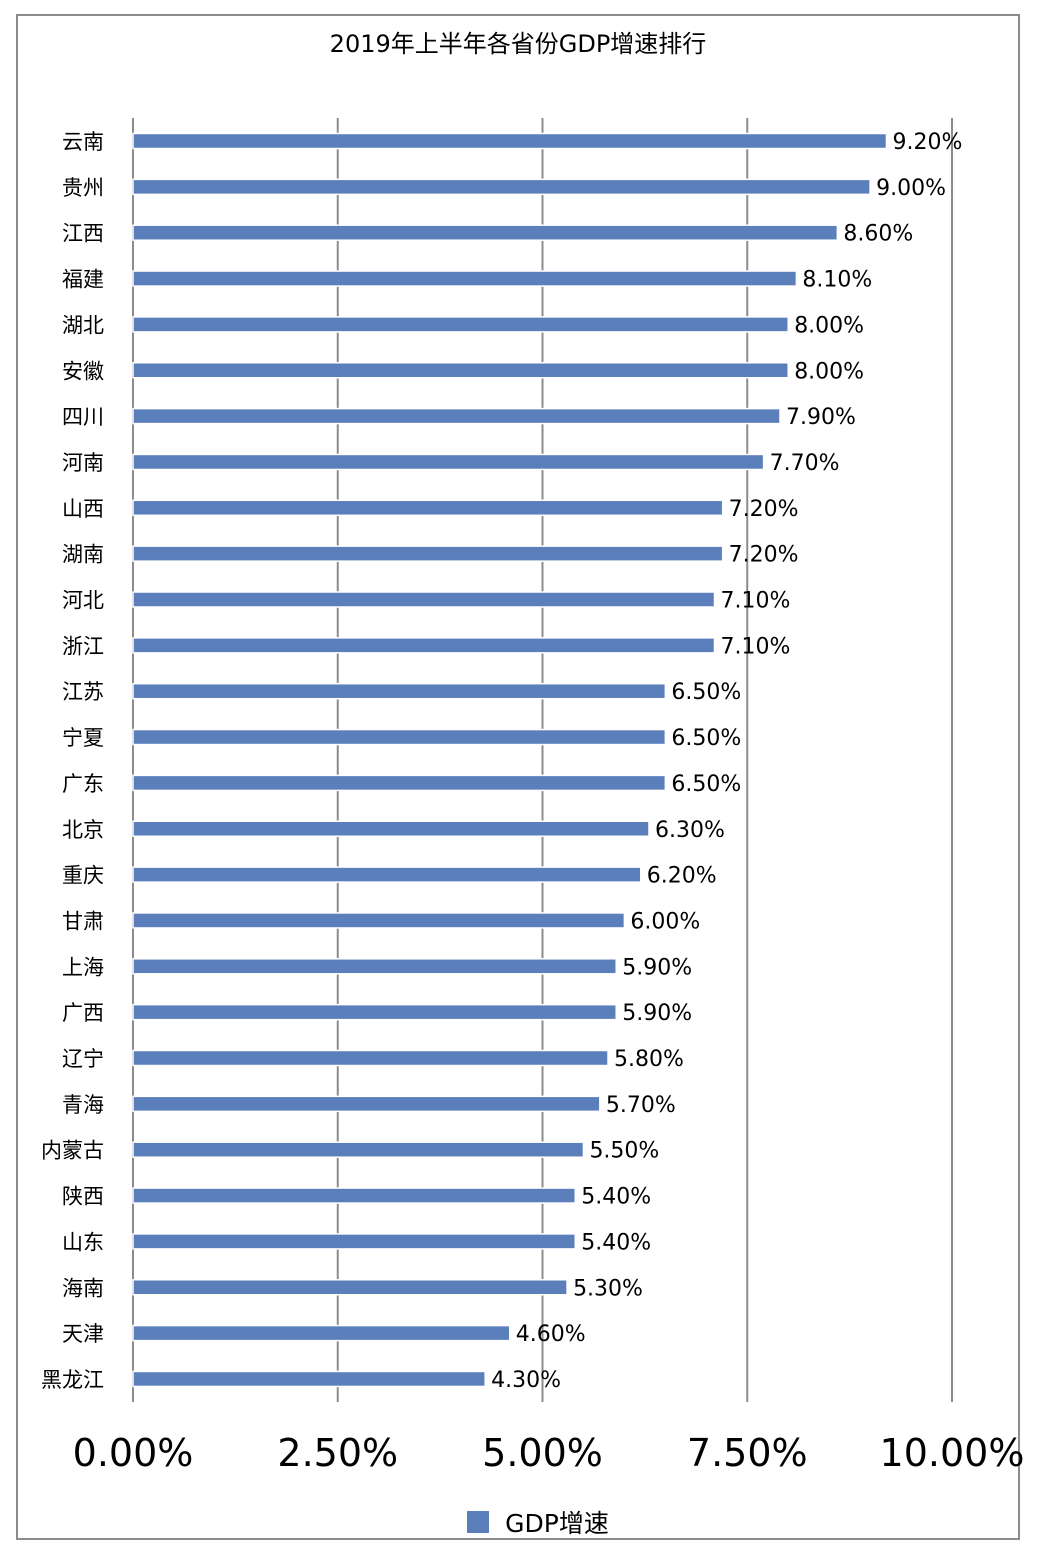 The width and height of the screenshot is (1046, 1564). What do you see at coordinates (551, 1334) in the screenshot?
I see `data-label-26: 4.60%` at bounding box center [551, 1334].